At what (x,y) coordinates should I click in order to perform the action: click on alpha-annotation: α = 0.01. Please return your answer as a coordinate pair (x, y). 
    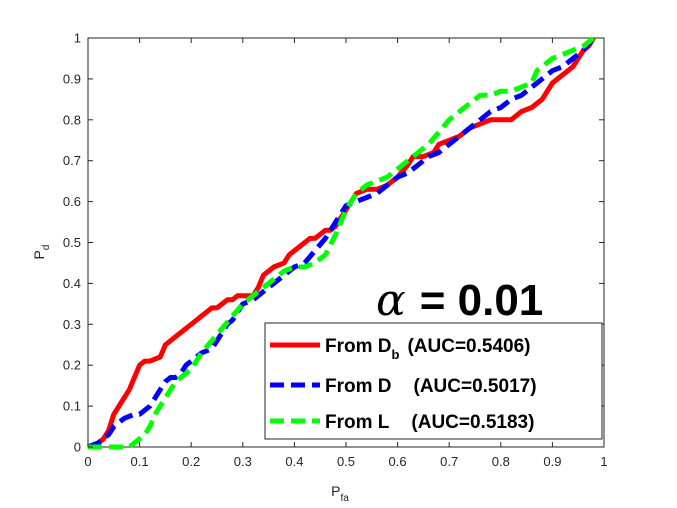
    Looking at the image, I should click on (459, 300).